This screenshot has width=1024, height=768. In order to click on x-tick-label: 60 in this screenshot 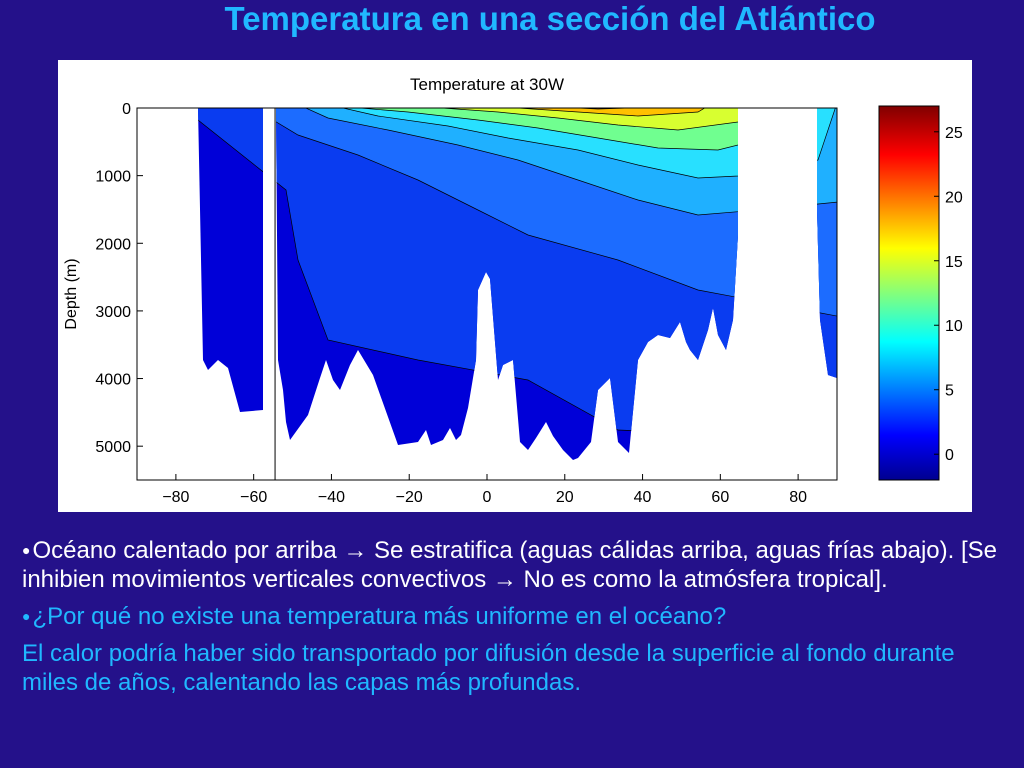, I will do `click(720, 497)`.